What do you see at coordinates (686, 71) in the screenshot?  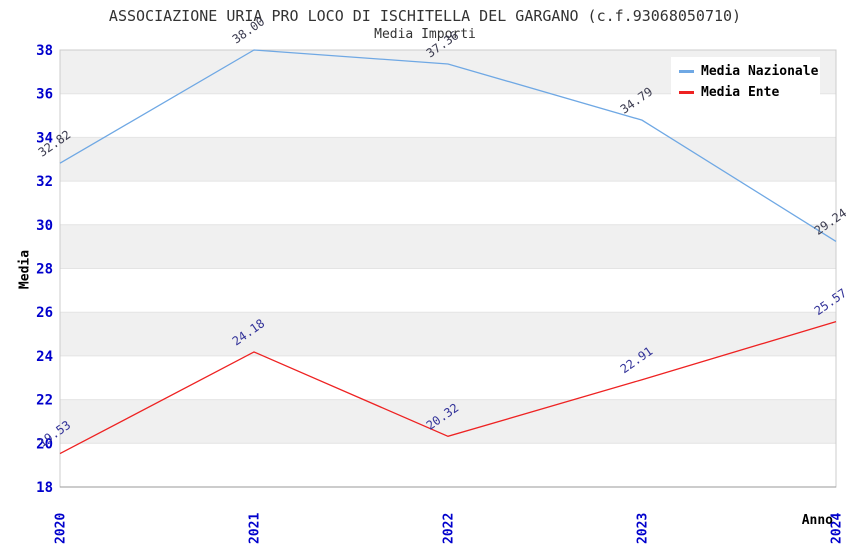 I see `legend-line-swatch-blue` at bounding box center [686, 71].